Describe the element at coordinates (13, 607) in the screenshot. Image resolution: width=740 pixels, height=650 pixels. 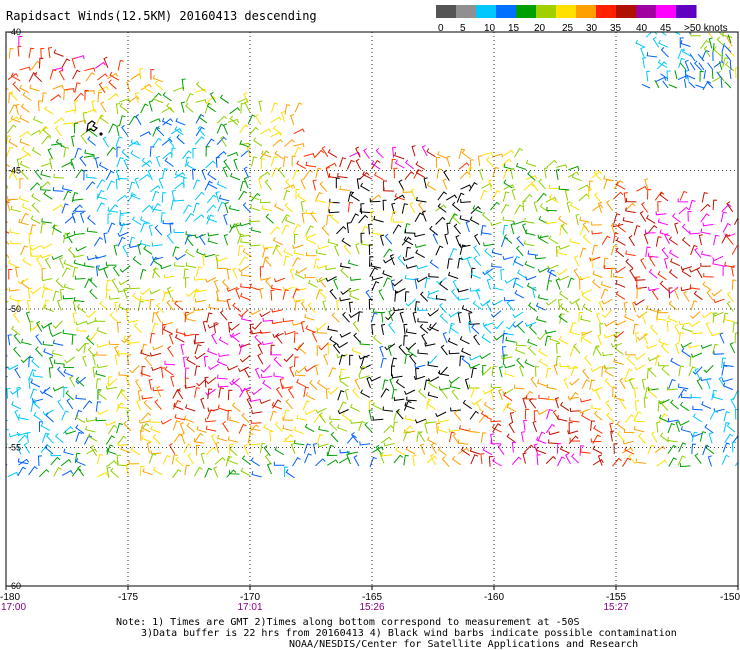
I see `time-label: 17:00` at that location.